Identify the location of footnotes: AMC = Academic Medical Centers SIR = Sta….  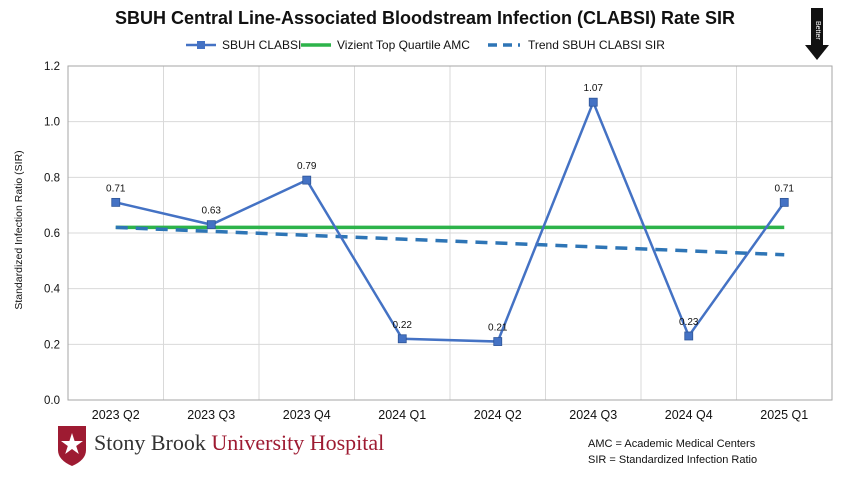
(672, 452).